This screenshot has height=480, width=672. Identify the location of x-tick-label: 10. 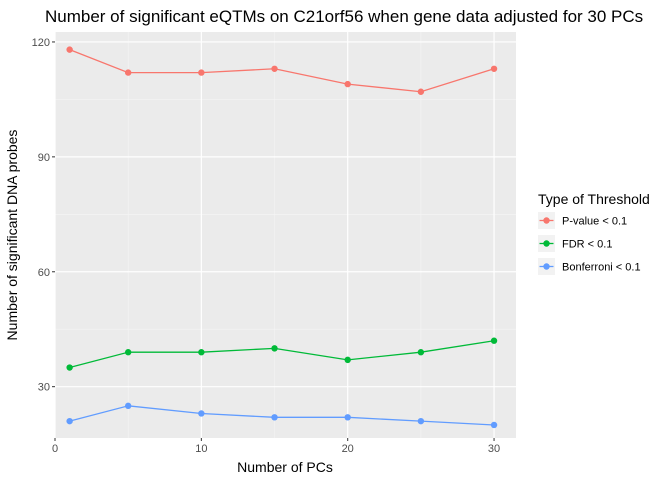
(201, 449).